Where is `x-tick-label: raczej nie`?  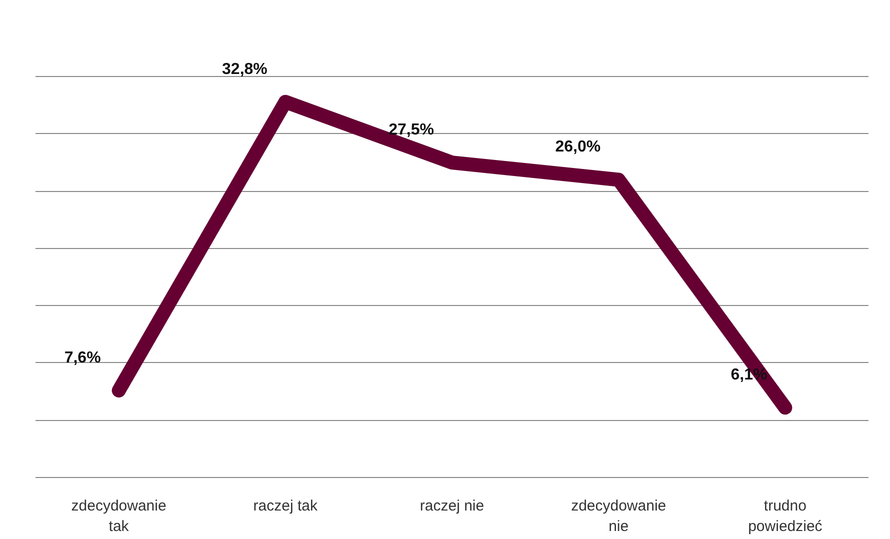 x-tick-label: raczej nie is located at coordinates (452, 506).